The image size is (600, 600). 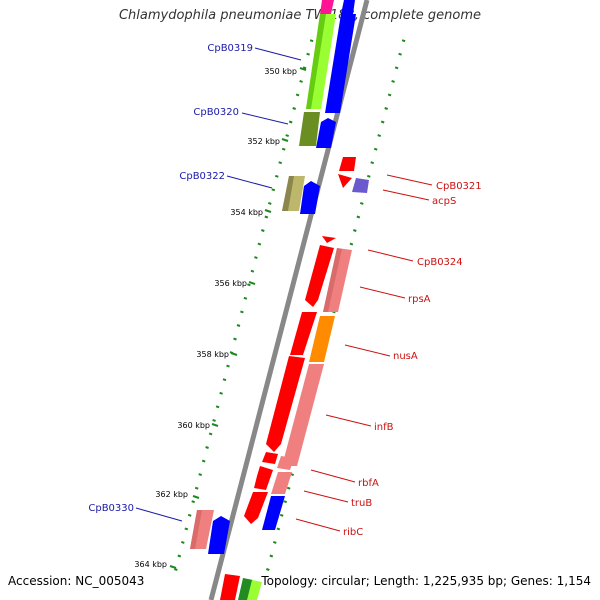 I want to click on gene-CpB0324, so click(x=319, y=276).